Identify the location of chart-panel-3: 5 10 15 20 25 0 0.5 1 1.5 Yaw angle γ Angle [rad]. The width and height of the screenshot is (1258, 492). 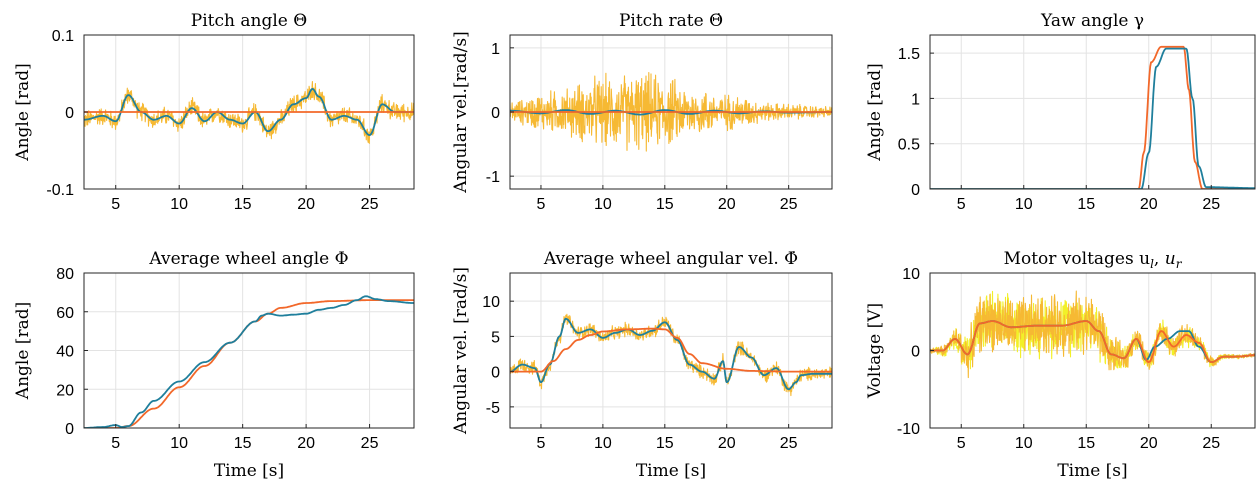
(1060, 112).